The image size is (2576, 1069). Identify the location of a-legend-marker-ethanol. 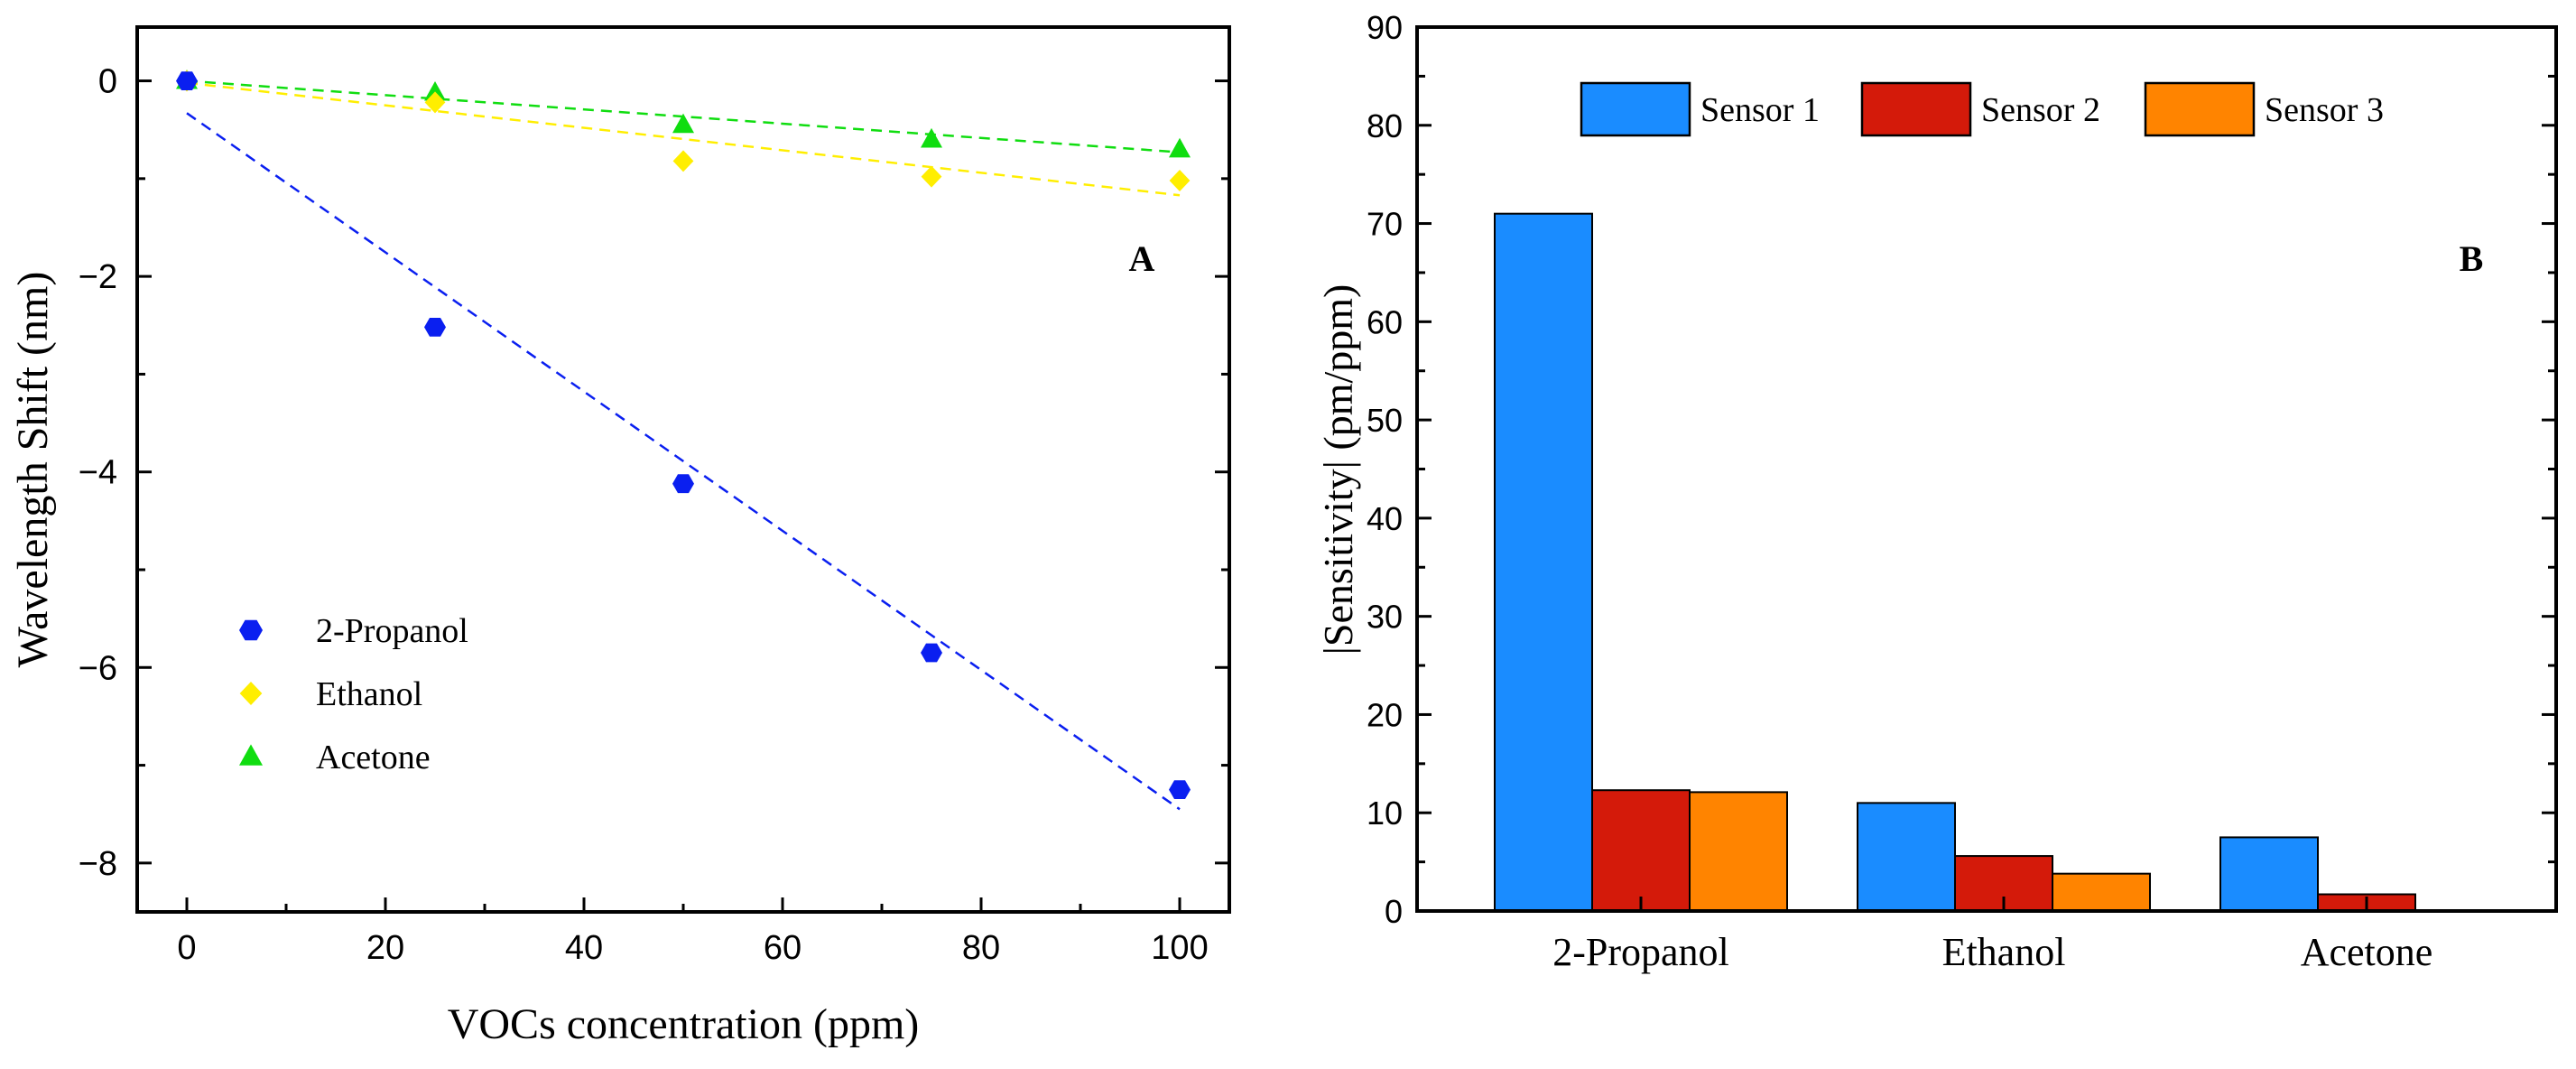
(251, 693).